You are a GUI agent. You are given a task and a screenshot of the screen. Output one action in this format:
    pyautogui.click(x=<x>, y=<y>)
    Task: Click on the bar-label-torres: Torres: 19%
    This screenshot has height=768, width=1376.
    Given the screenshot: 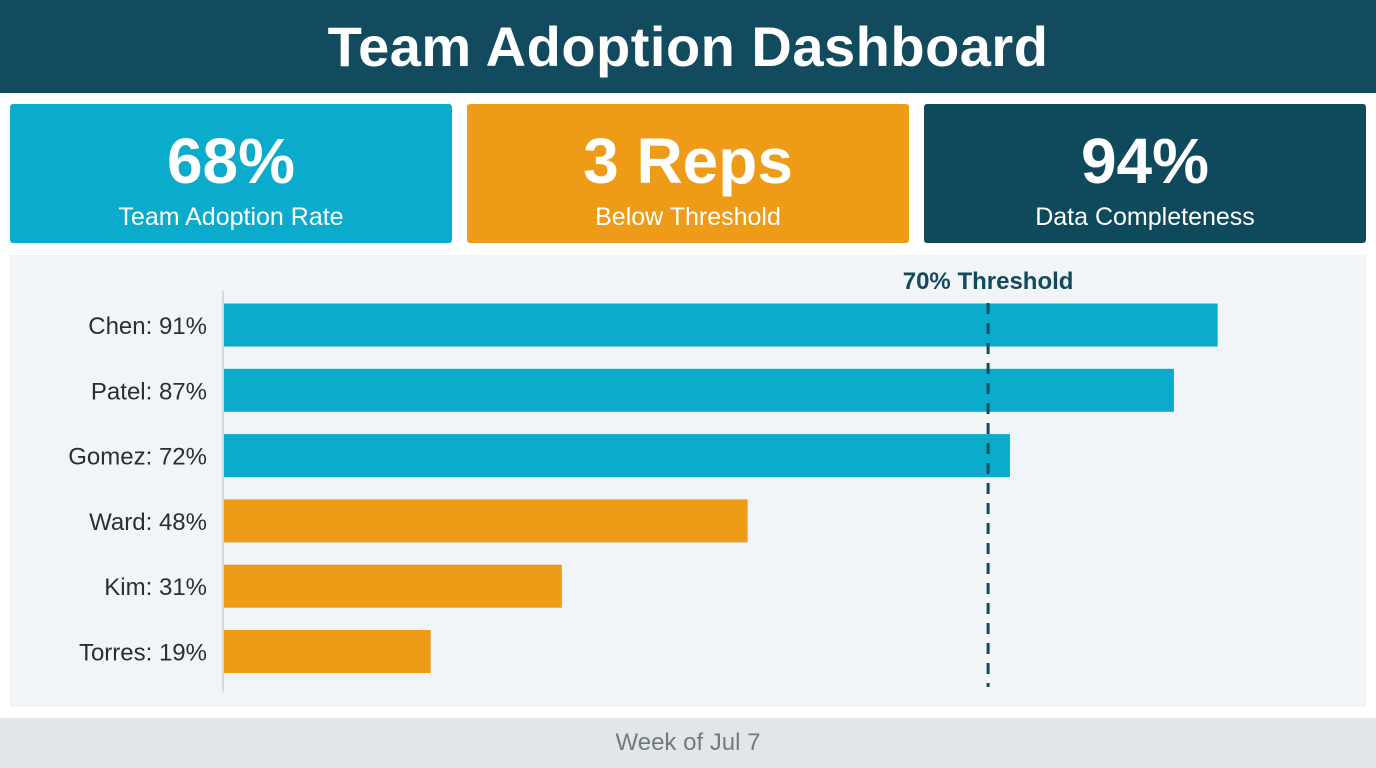 What is the action you would take?
    pyautogui.click(x=143, y=653)
    